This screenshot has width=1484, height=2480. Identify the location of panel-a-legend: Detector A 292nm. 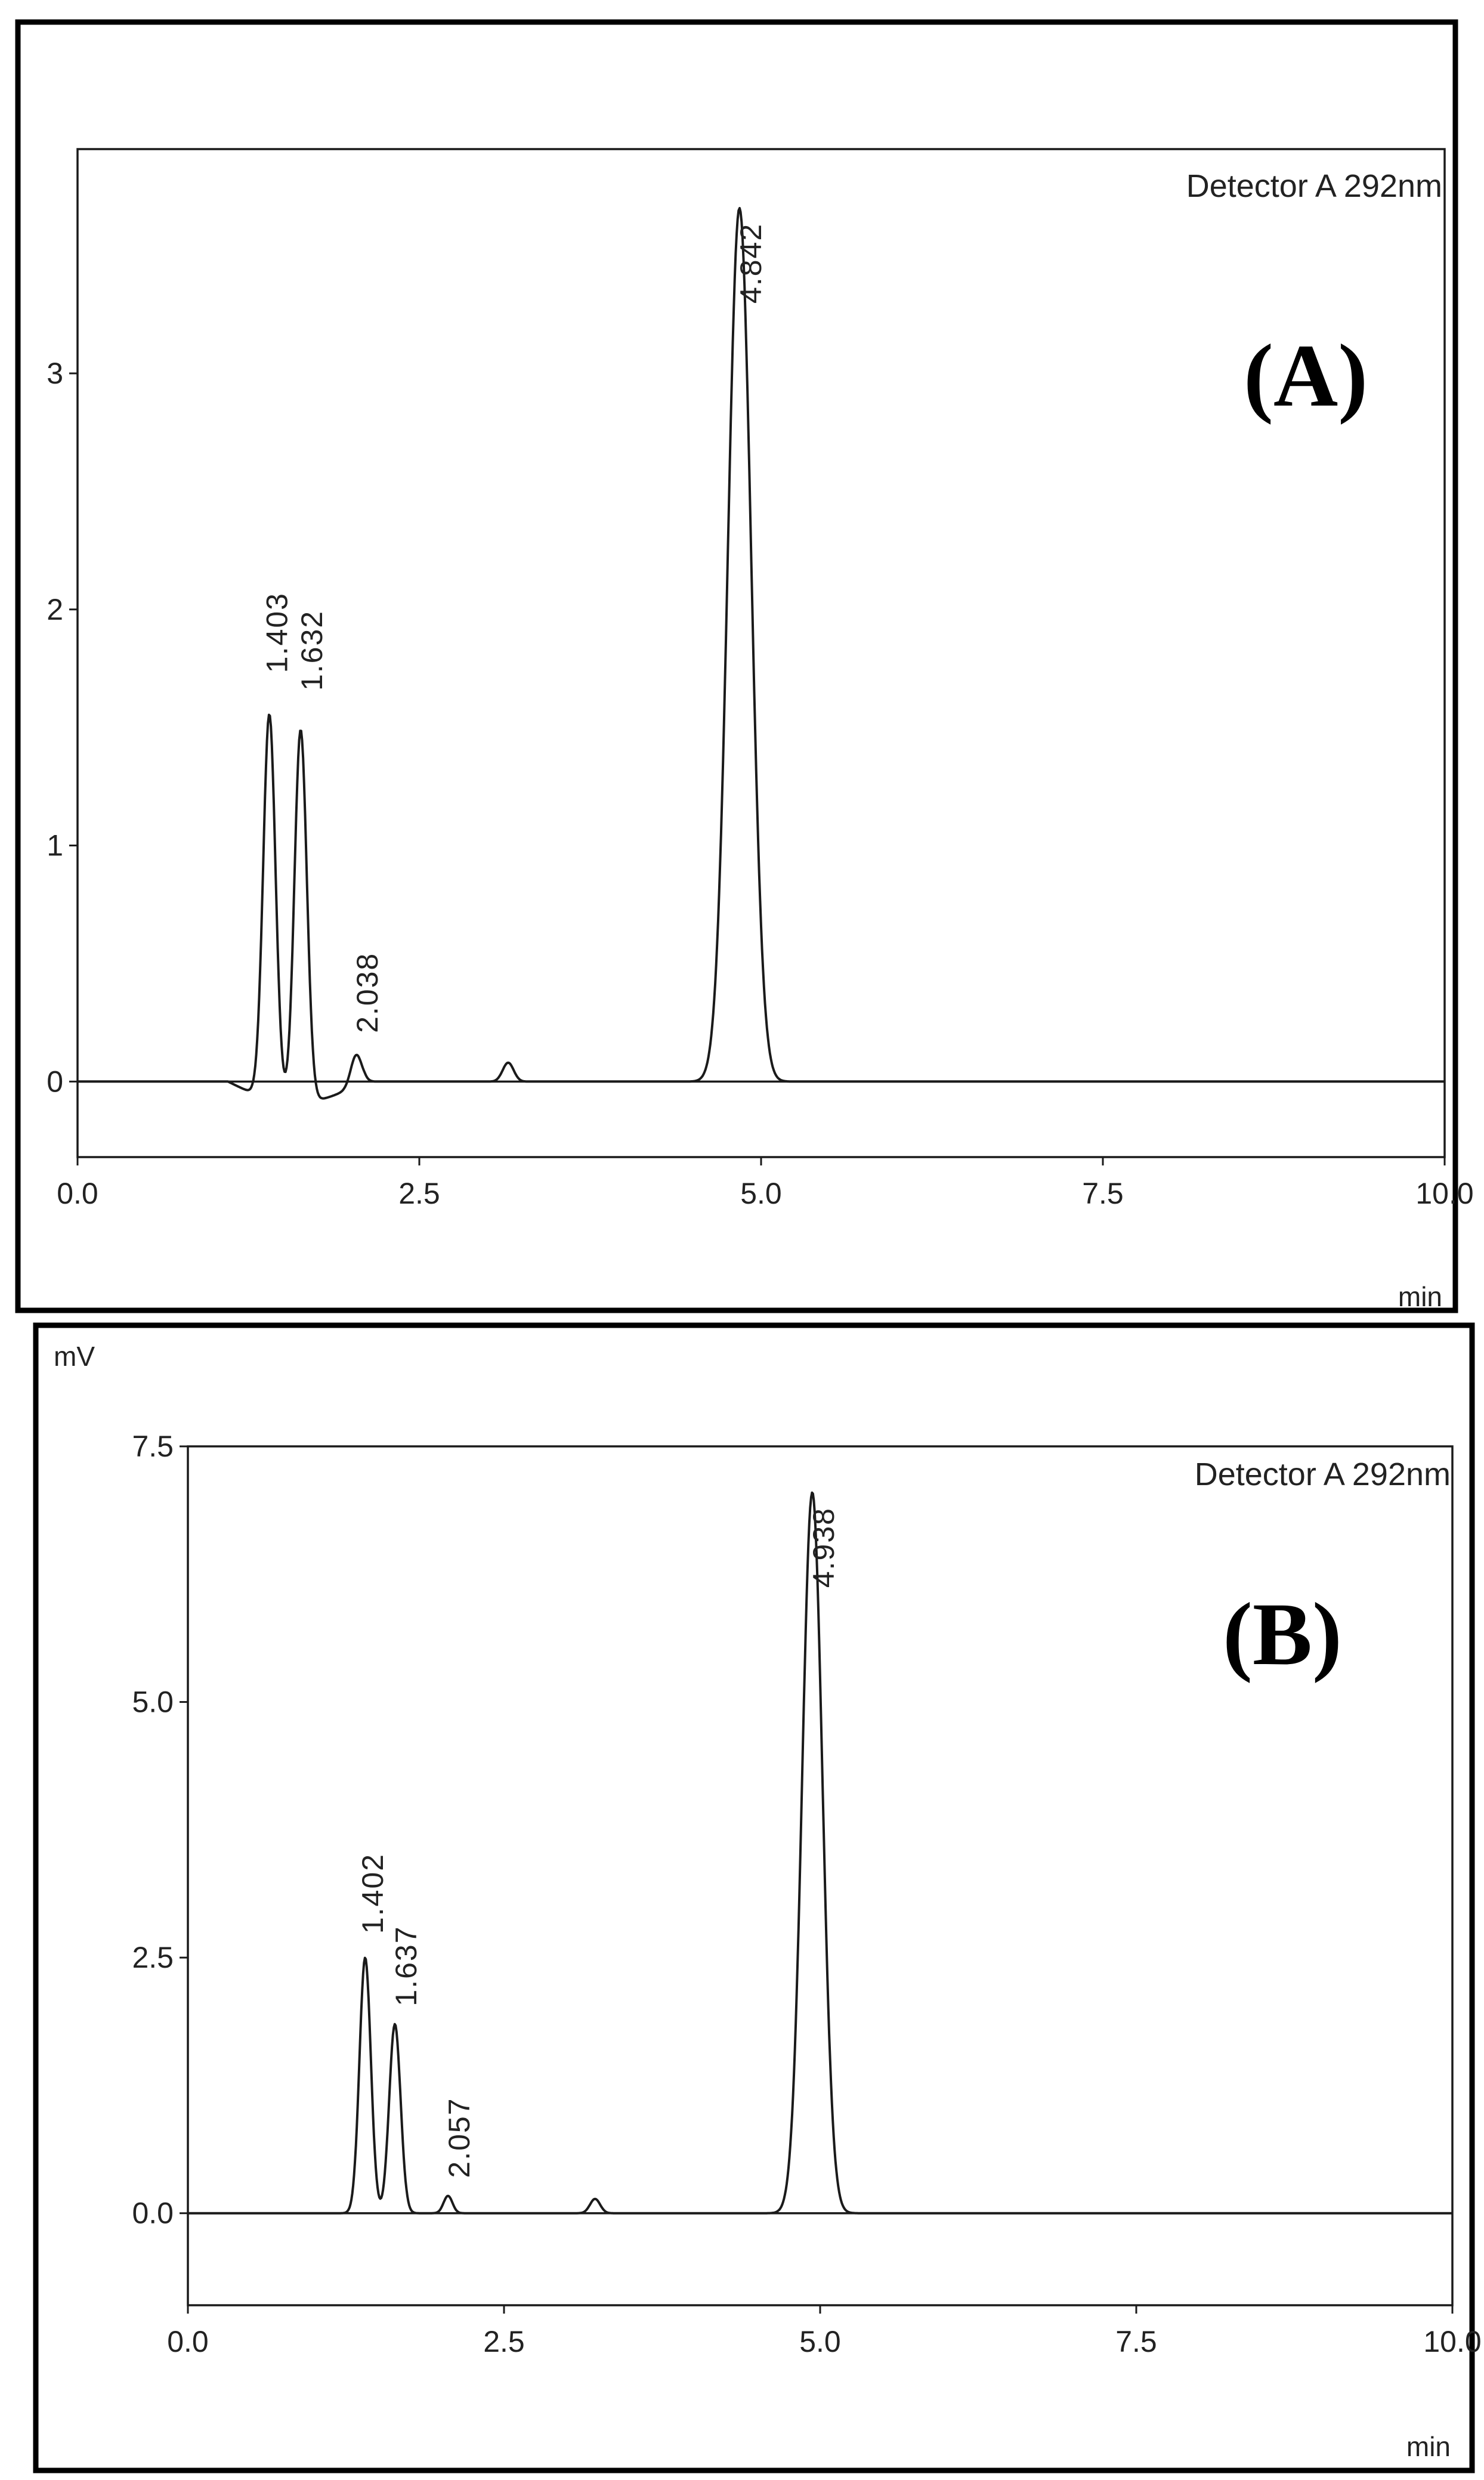
(1314, 186).